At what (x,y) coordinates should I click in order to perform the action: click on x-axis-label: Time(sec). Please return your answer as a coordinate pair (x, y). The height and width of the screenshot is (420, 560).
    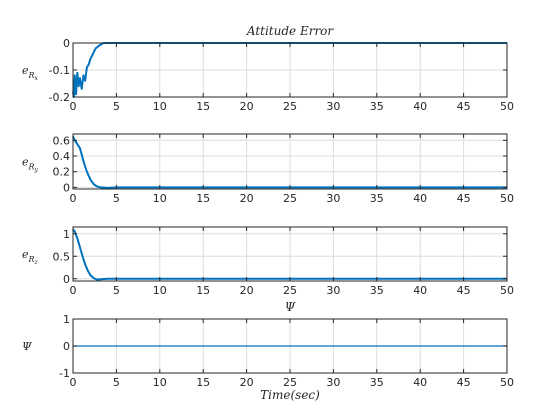
    Looking at the image, I should click on (290, 395).